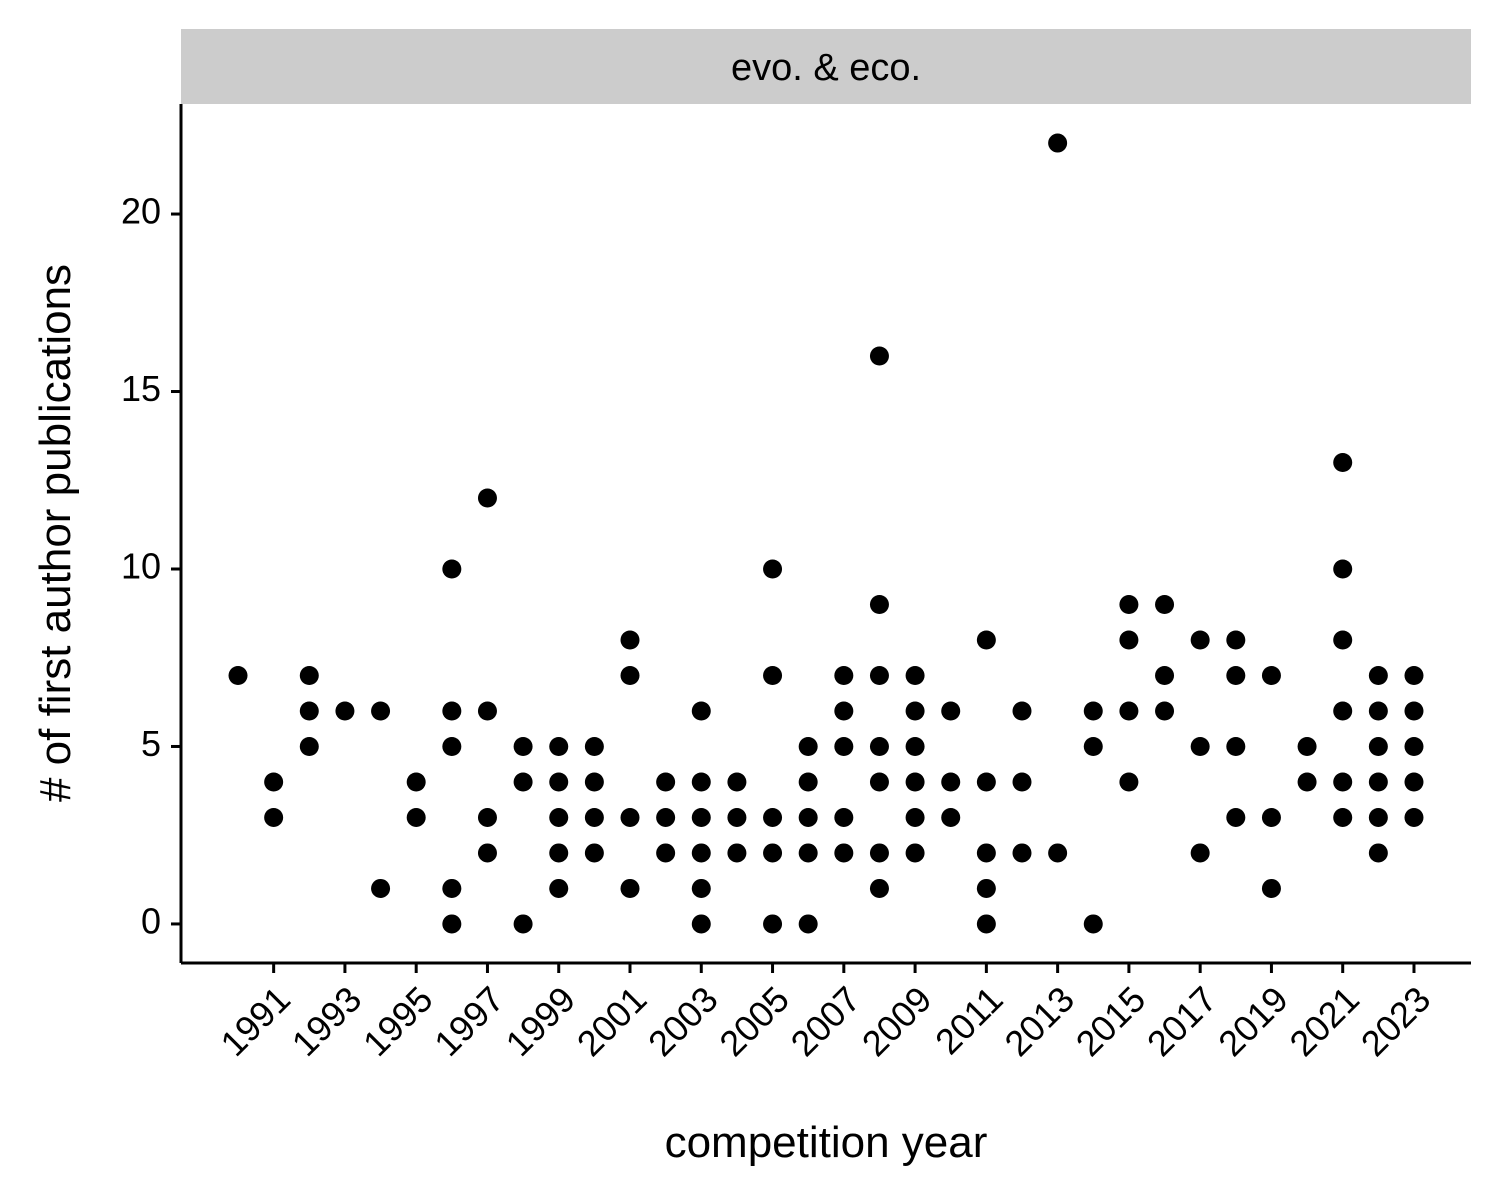 Image resolution: width=1500 pixels, height=1200 pixels. Describe the element at coordinates (826, 1142) in the screenshot. I see `x-axis-title: competition year` at that location.